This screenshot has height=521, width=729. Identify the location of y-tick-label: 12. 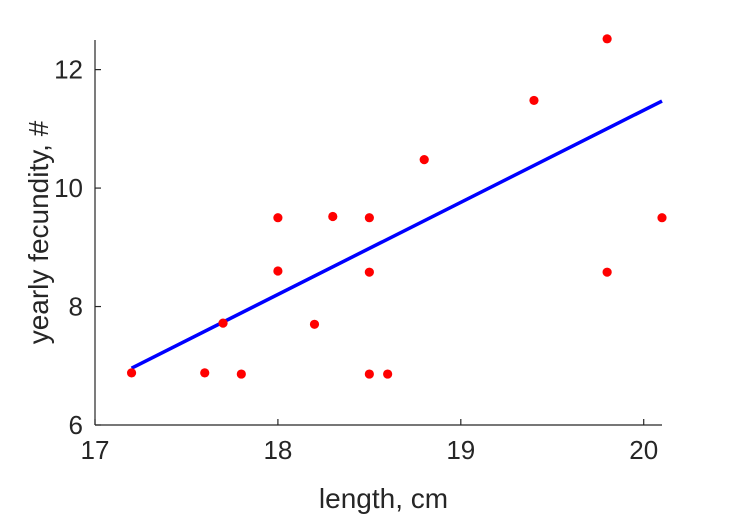
(68, 70).